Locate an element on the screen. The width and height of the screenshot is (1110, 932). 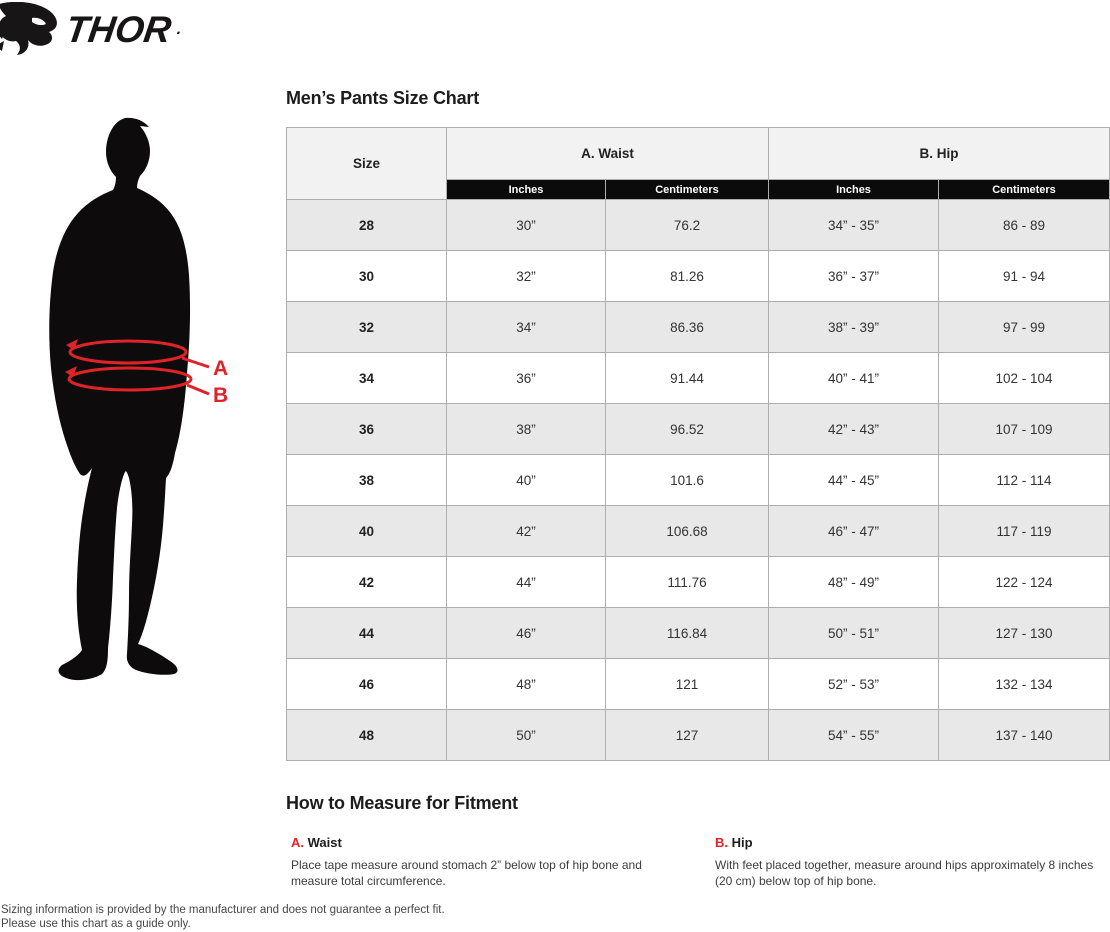
waist-centimeters-cell: 121 is located at coordinates (687, 684).